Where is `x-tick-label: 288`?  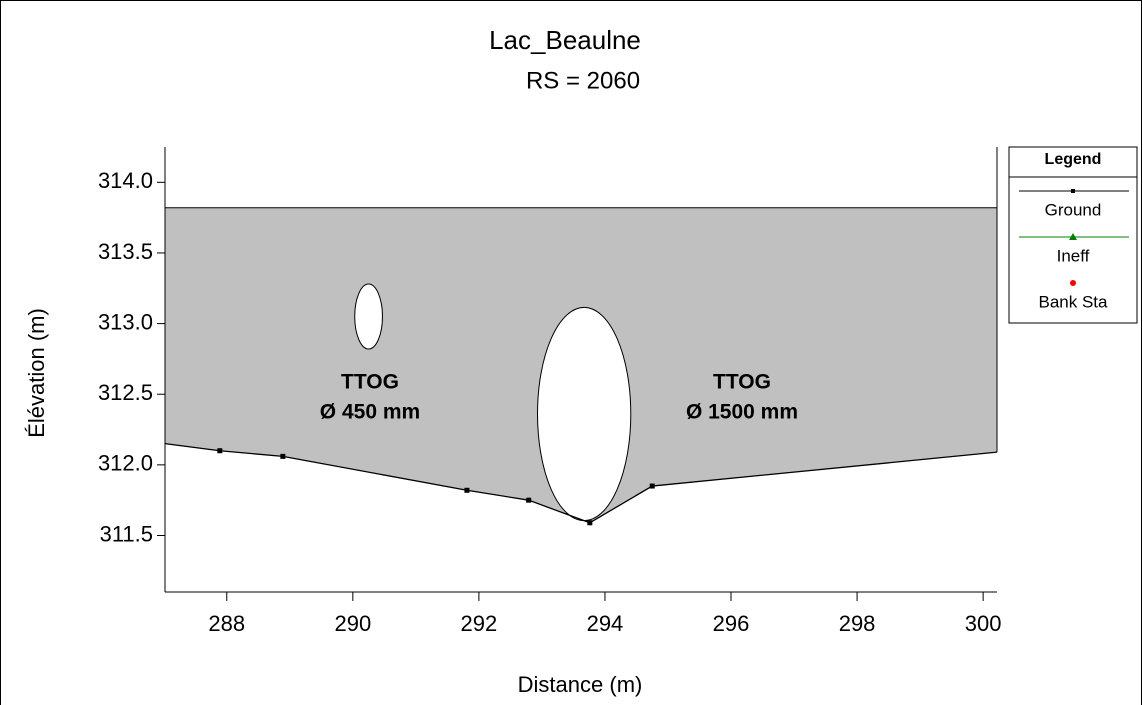
x-tick-label: 288 is located at coordinates (226, 623).